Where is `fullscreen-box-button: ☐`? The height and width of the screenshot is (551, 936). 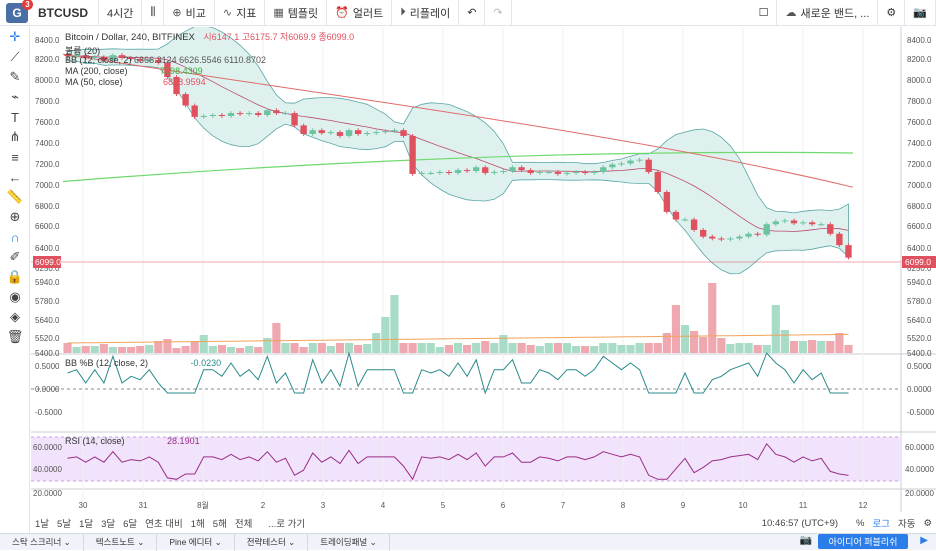 fullscreen-box-button: ☐ is located at coordinates (764, 13).